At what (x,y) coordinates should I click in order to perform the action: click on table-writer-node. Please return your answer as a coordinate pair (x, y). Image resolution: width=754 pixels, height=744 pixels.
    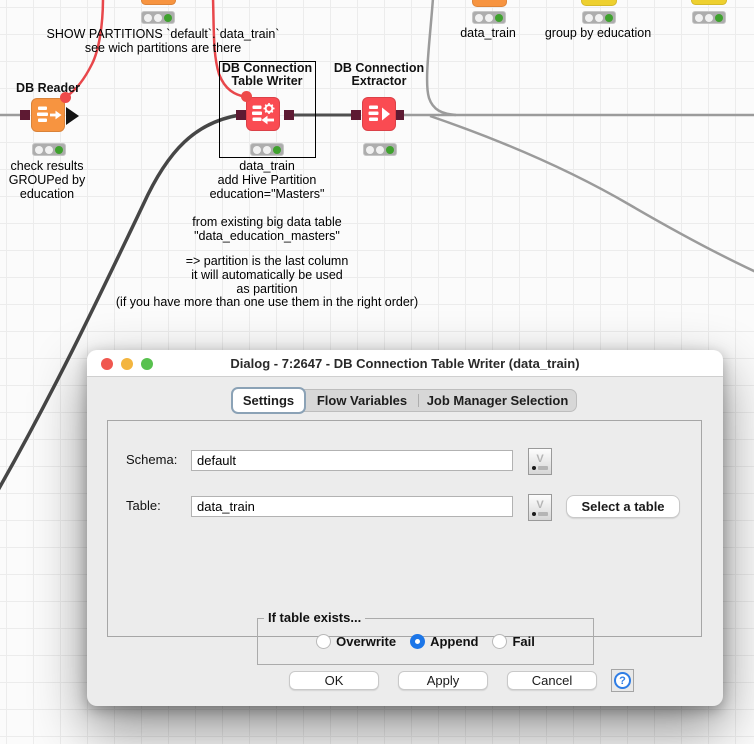
    Looking at the image, I should click on (263, 114).